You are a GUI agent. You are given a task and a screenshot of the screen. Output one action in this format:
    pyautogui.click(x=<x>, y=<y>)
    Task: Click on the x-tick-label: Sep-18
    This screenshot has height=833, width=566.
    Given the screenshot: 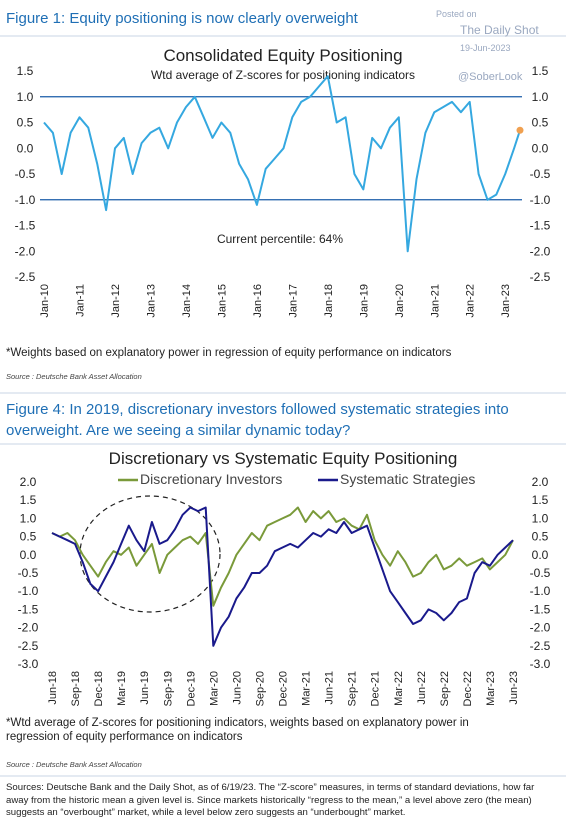 What is the action you would take?
    pyautogui.click(x=76, y=688)
    